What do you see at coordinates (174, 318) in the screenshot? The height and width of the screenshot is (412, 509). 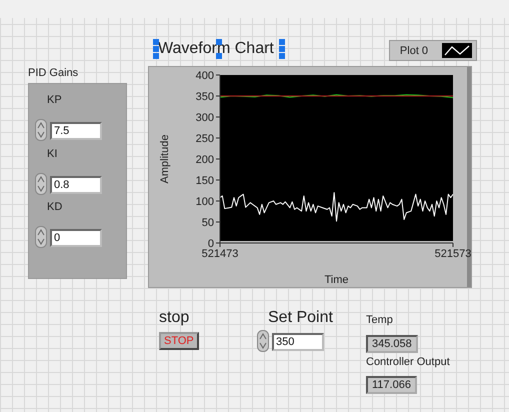 I see `text: stop` at bounding box center [174, 318].